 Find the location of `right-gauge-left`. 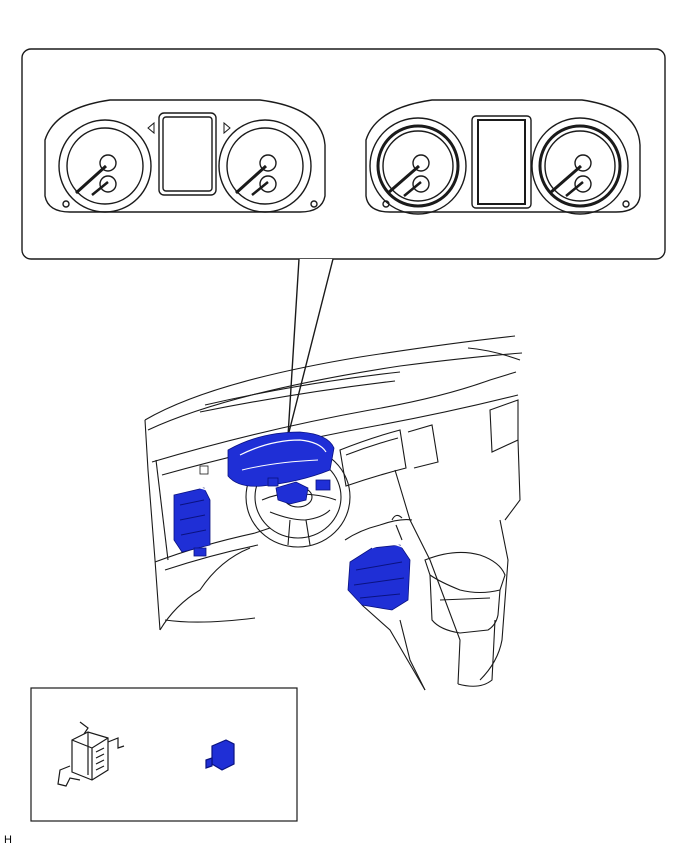

right-gauge-left is located at coordinates (418, 166).